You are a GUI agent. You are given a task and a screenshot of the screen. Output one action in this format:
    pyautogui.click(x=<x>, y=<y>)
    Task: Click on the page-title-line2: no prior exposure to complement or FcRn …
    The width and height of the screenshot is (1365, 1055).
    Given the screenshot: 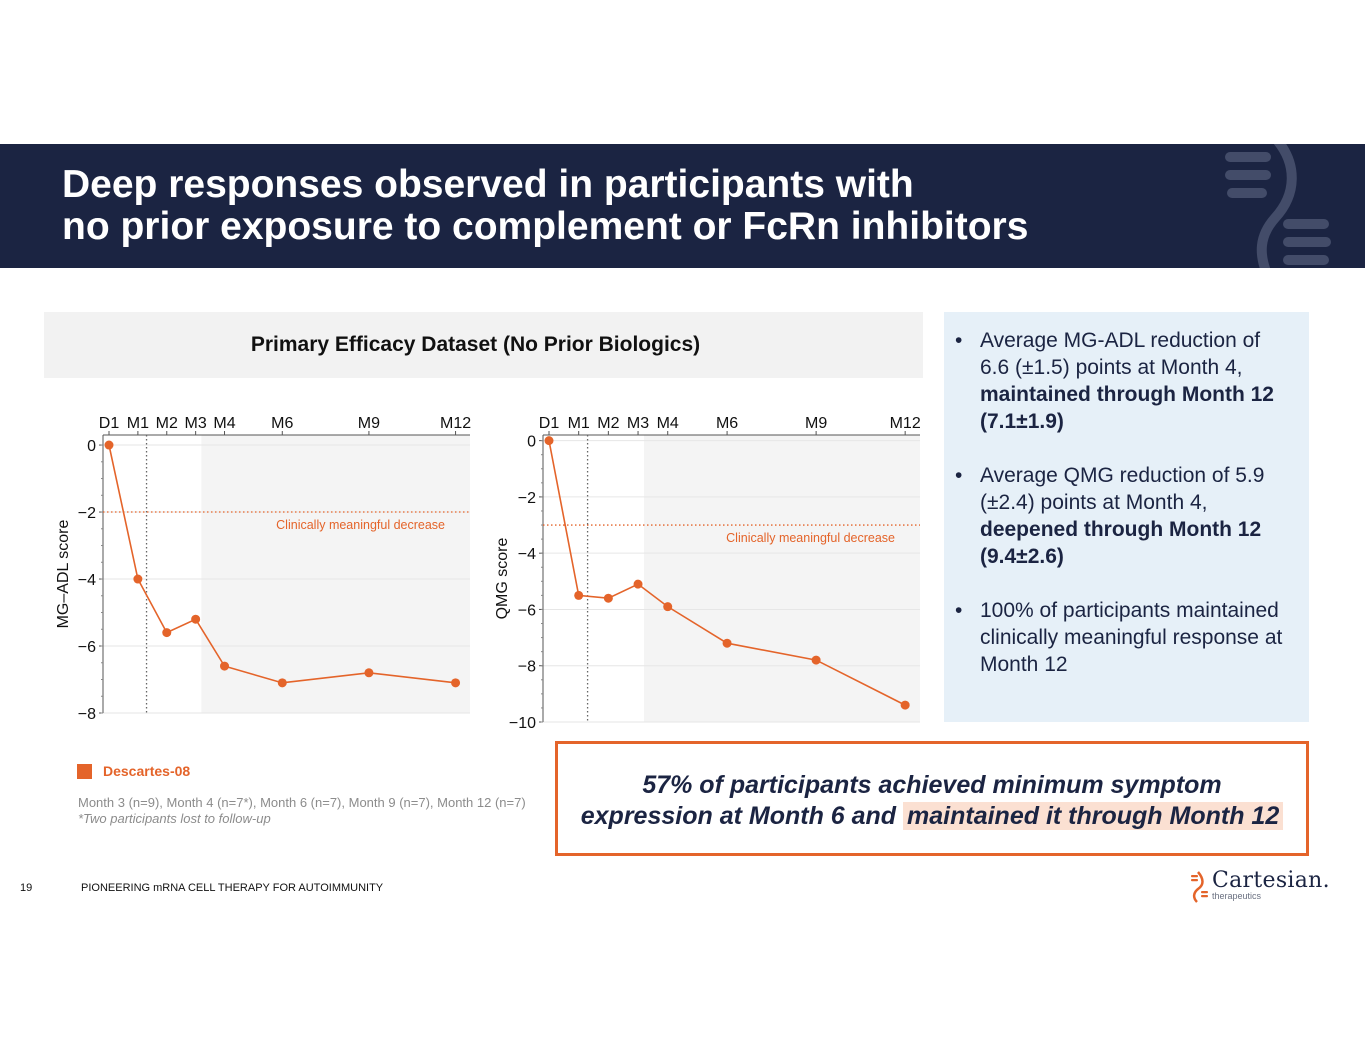 What is the action you would take?
    pyautogui.click(x=545, y=226)
    